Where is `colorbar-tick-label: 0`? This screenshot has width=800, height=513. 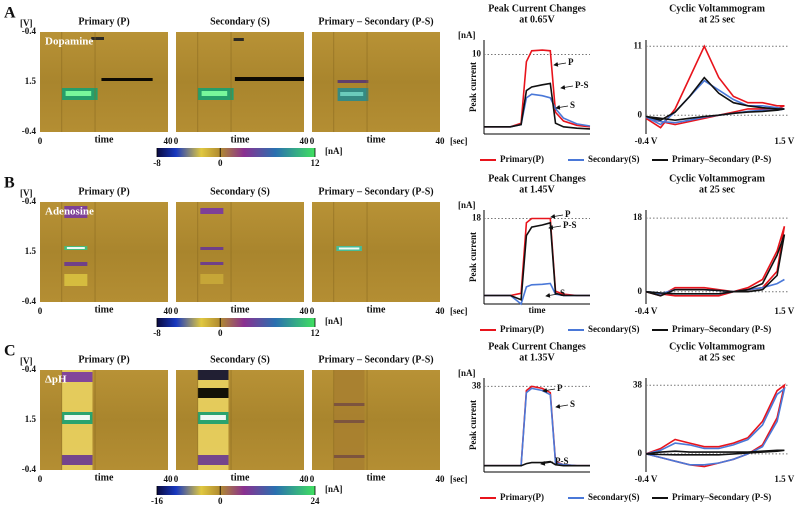
colorbar-tick-label: 0 is located at coordinates (220, 333).